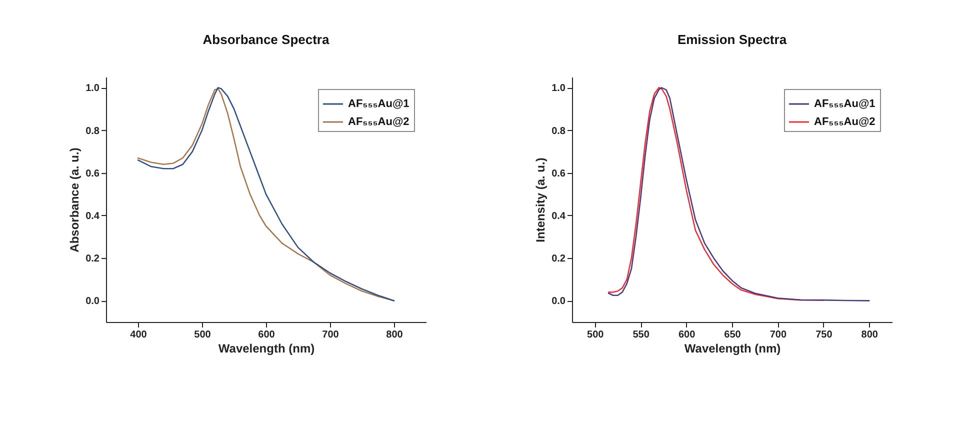 The image size is (978, 422). Describe the element at coordinates (732, 39) in the screenshot. I see `chart-title: Emission Spectra` at that location.